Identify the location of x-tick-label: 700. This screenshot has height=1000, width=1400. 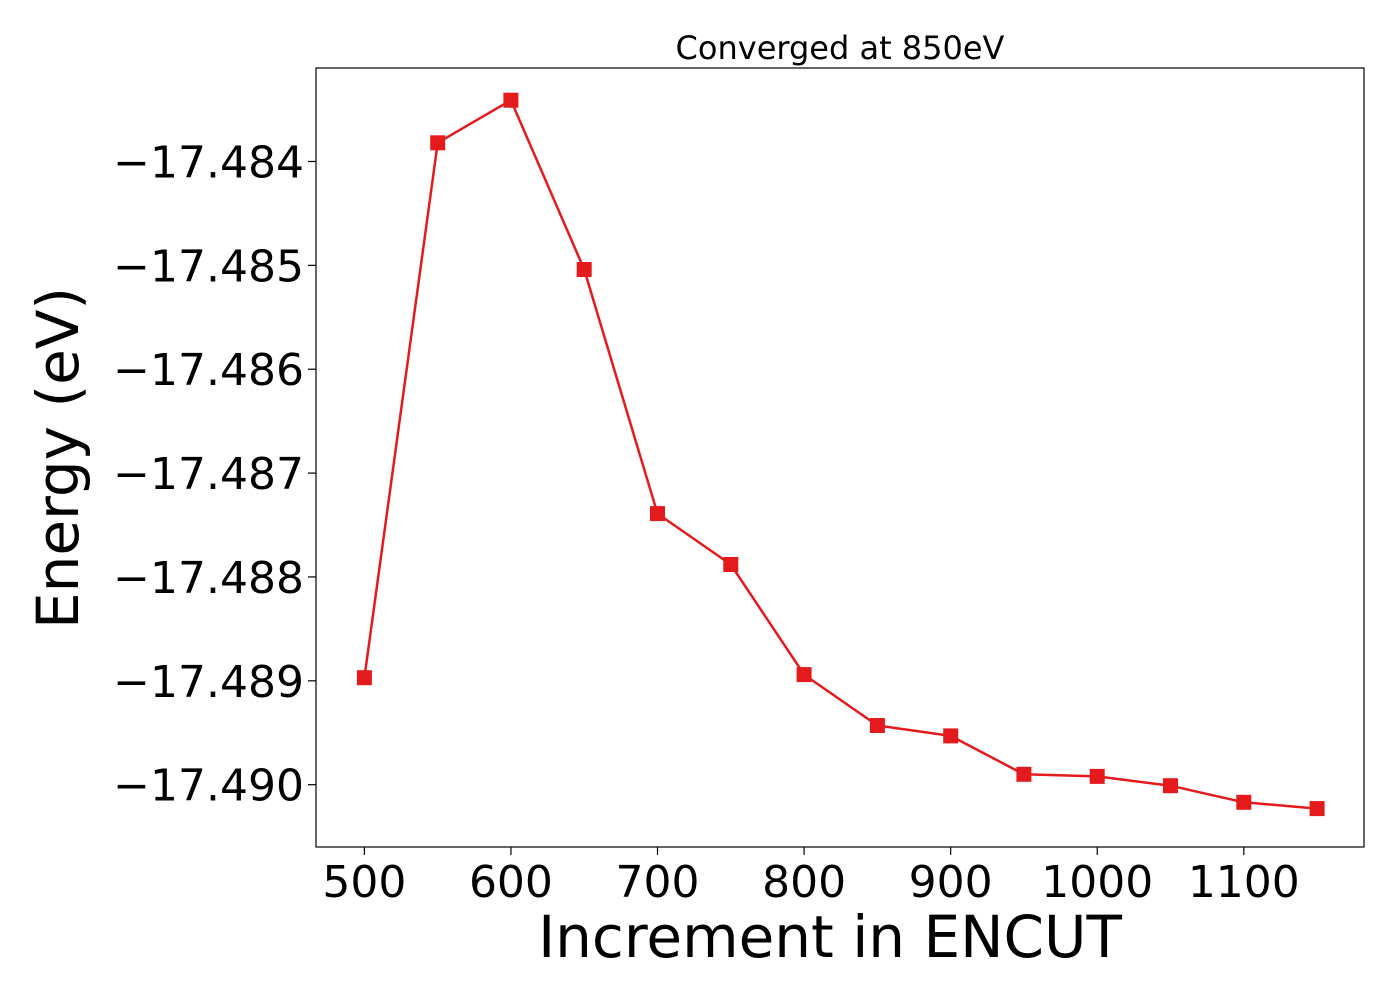
(658, 882).